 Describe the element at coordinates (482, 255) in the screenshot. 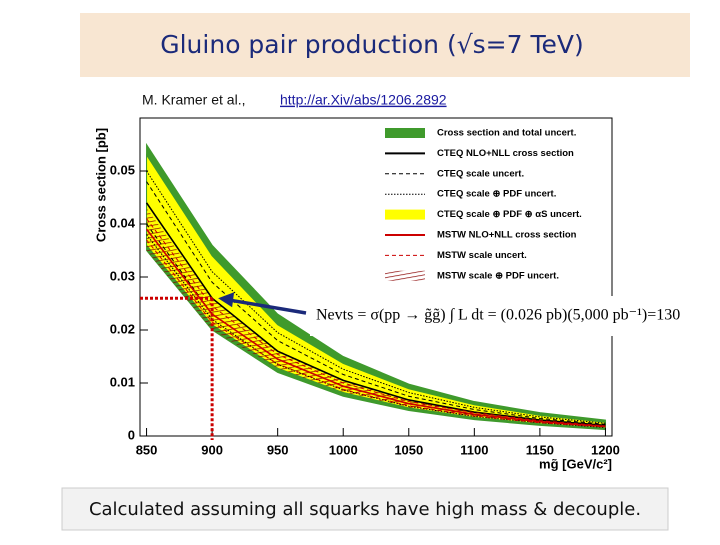

I see `legend-label: MSTW scale uncert.` at that location.